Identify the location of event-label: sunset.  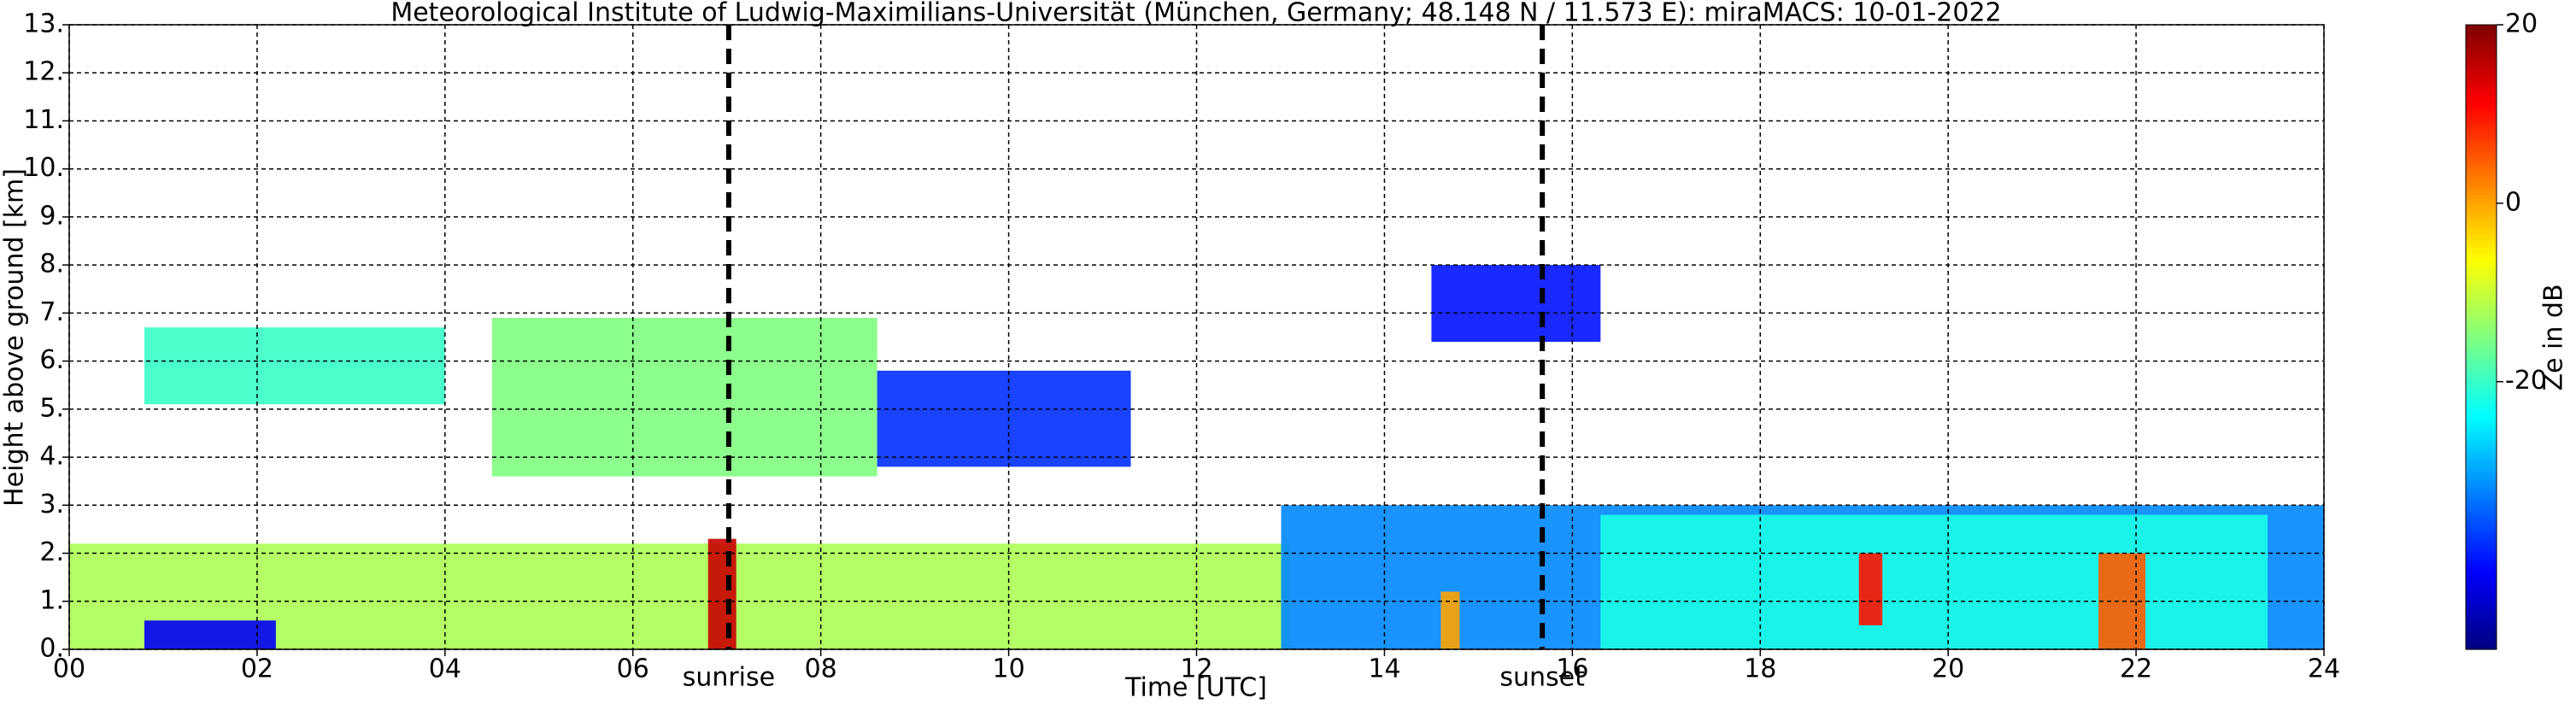
(1542, 678).